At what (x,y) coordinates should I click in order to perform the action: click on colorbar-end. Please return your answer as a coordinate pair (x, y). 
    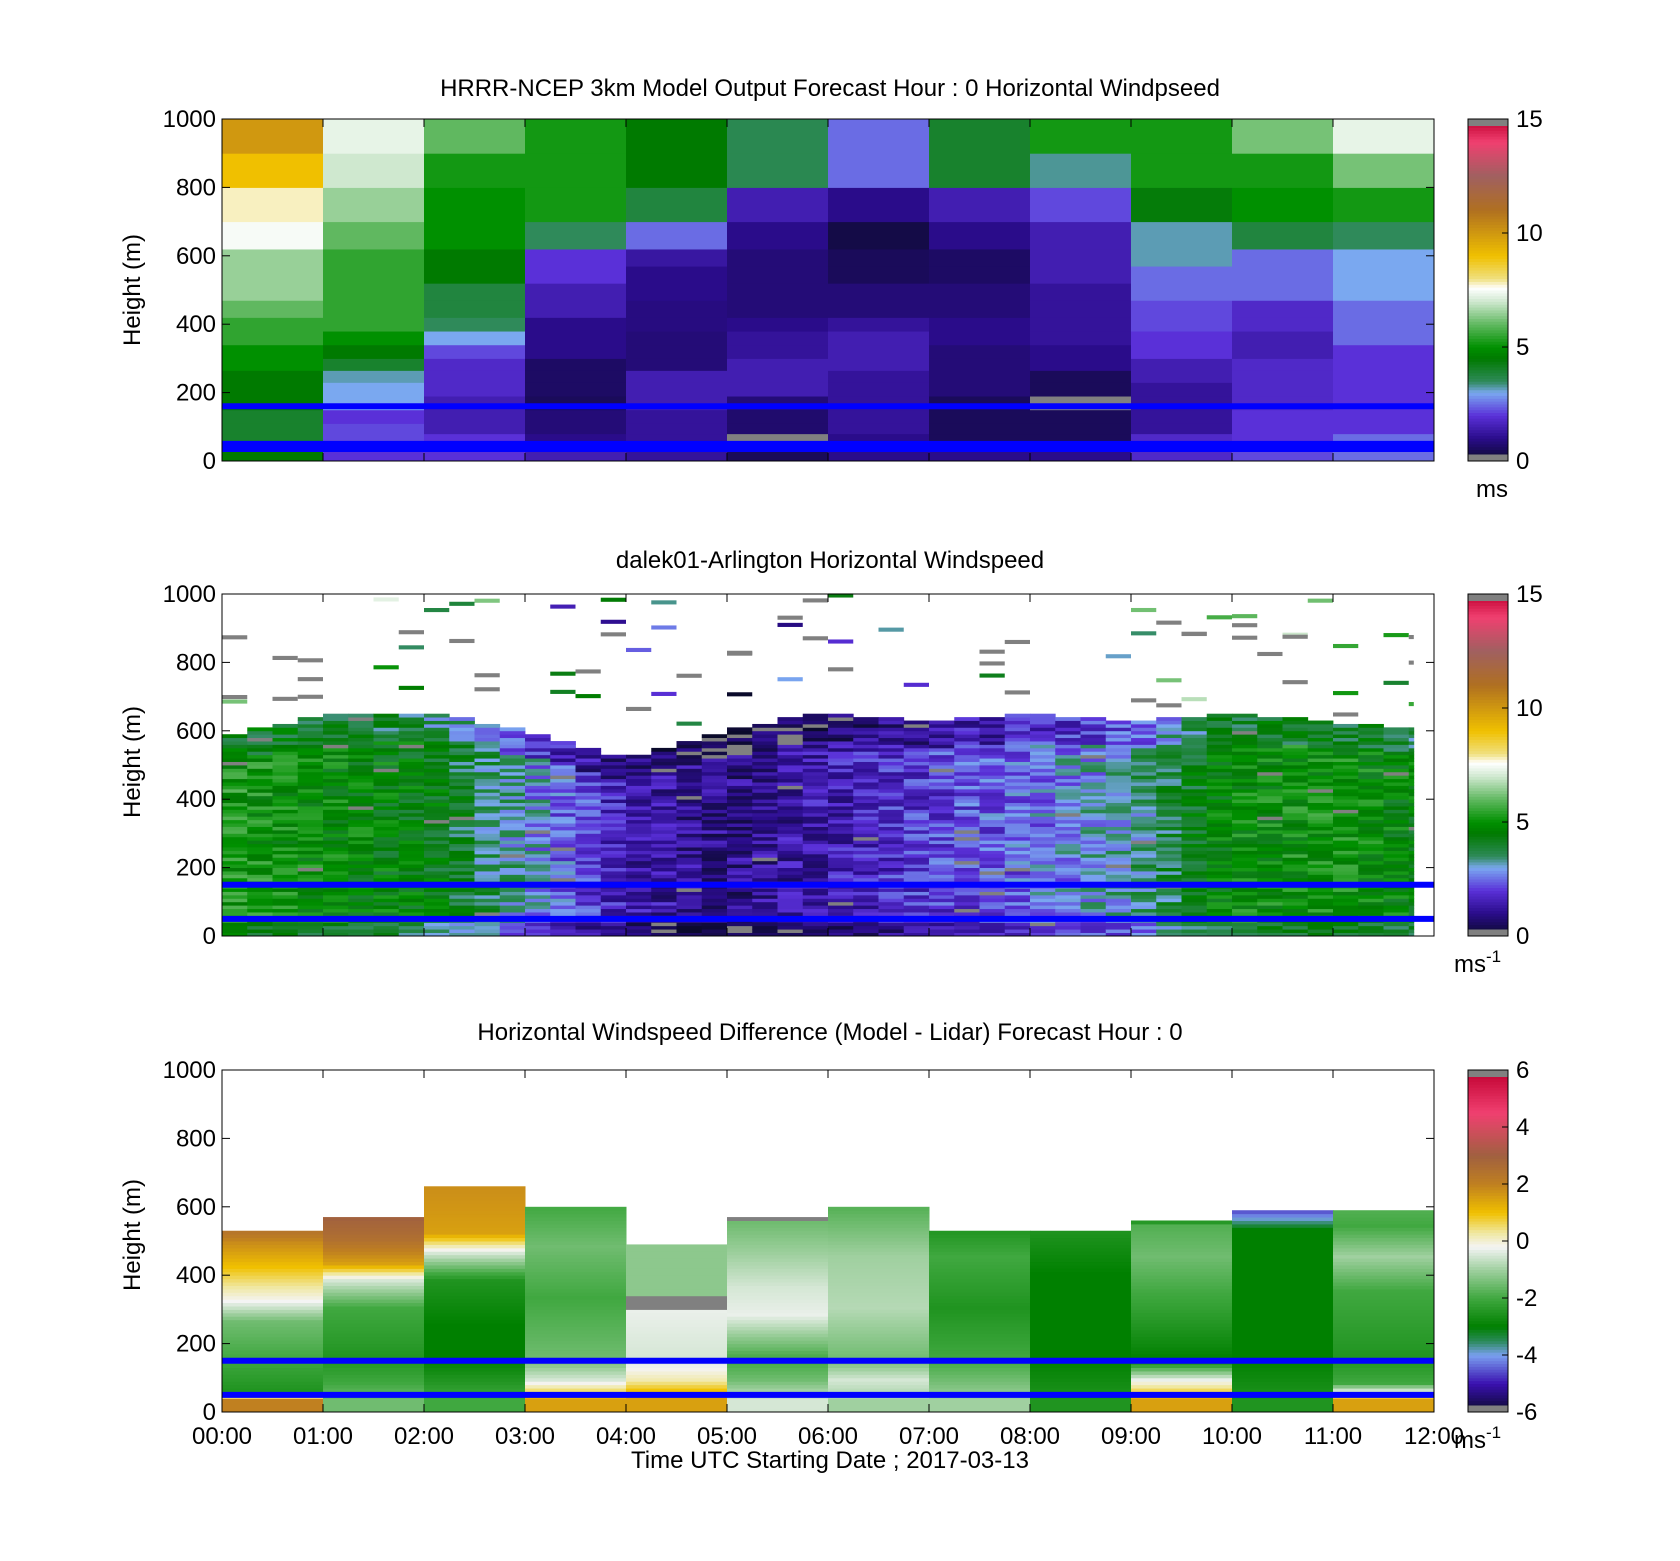
    Looking at the image, I should click on (1488, 932).